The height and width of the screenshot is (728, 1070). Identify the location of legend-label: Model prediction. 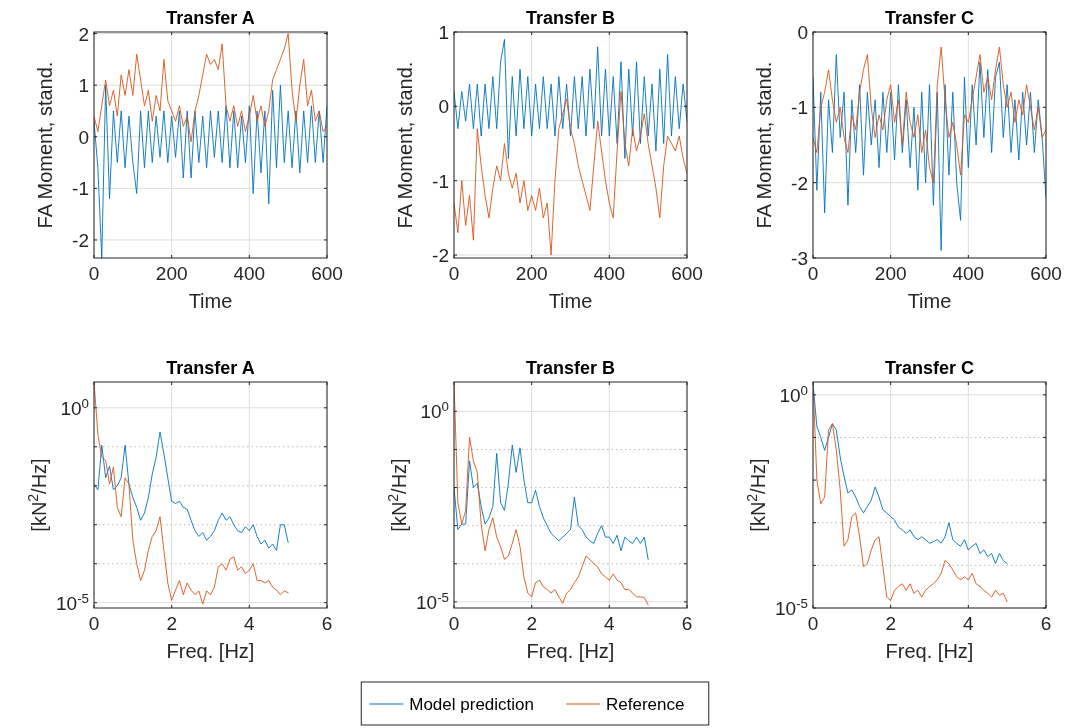
(471, 704).